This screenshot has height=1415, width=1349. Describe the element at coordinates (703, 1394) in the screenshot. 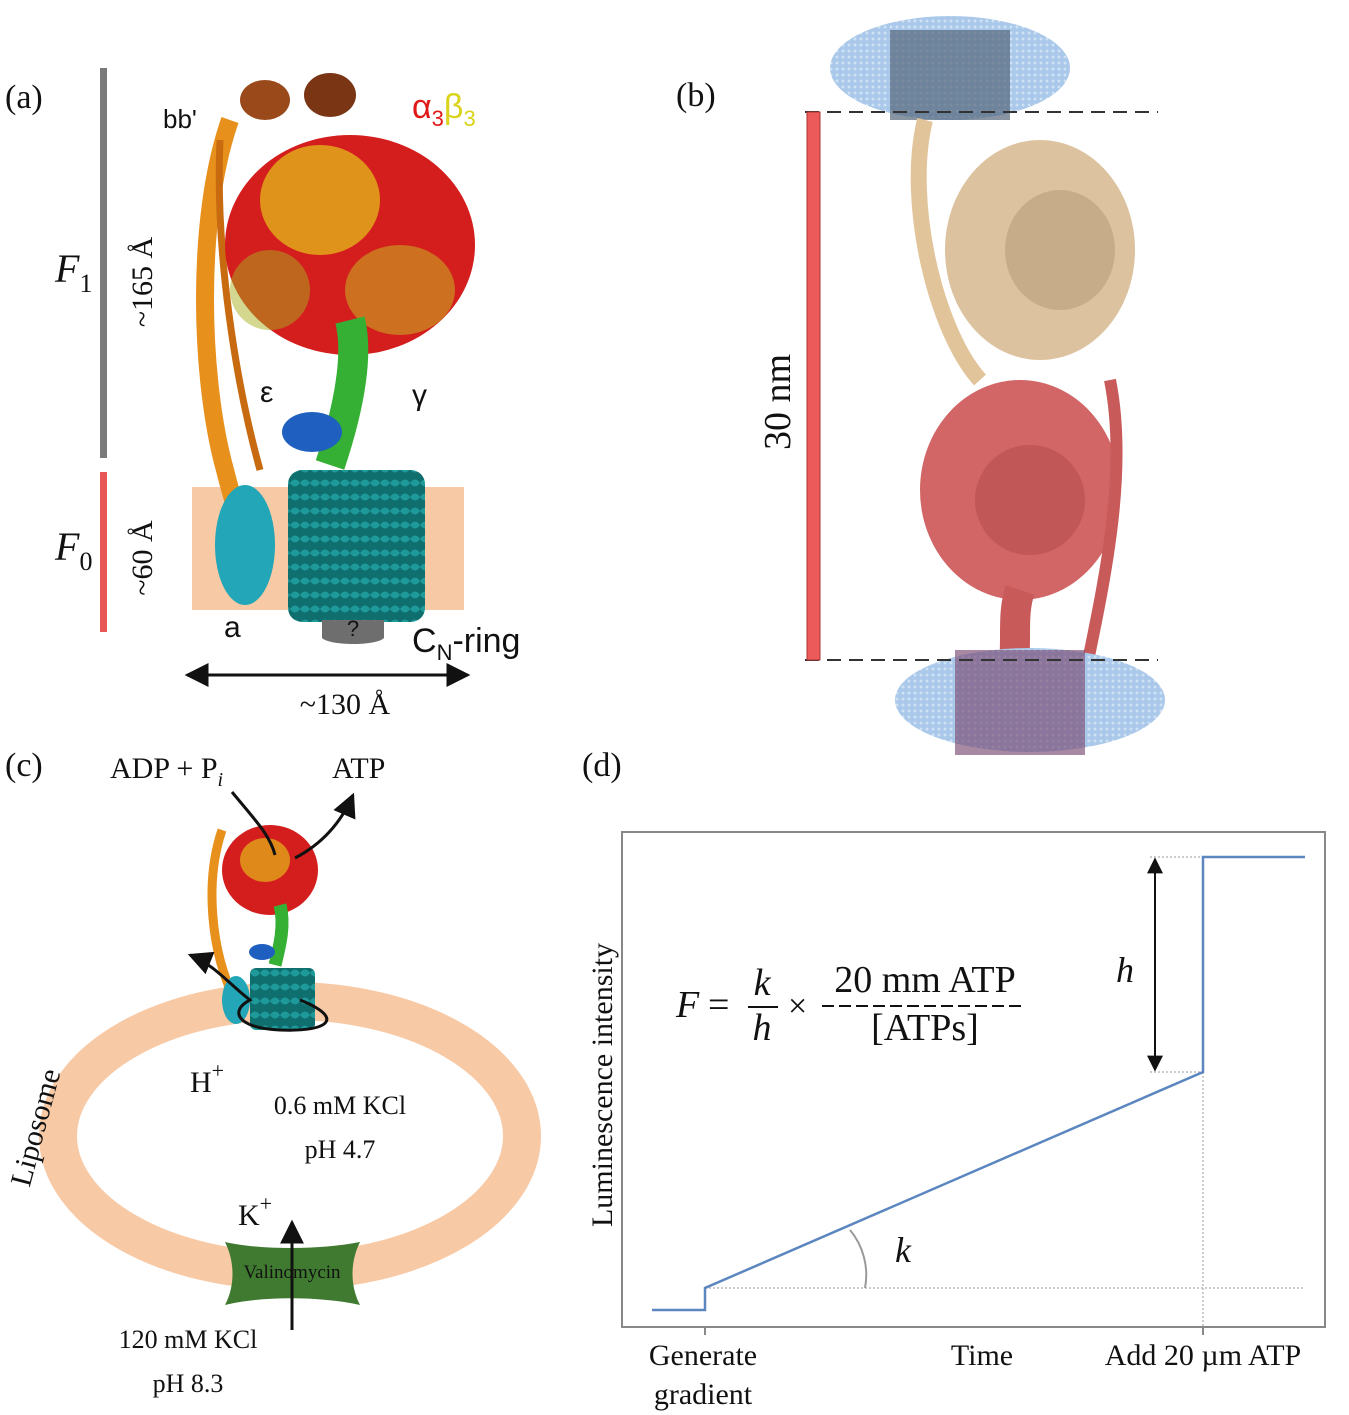

I see `x-label: gradient` at that location.